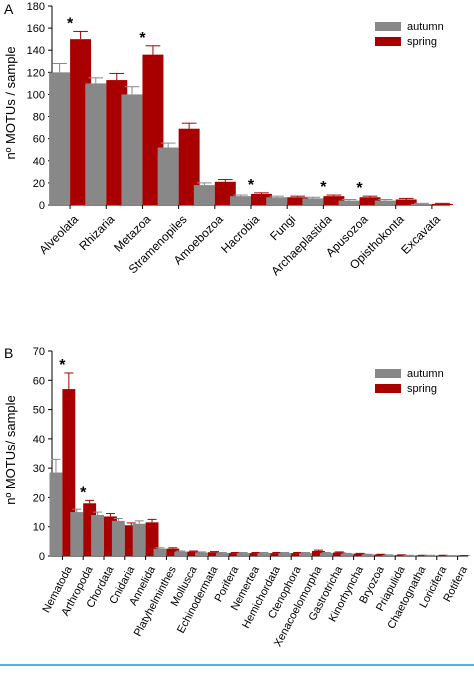 This screenshot has width=474, height=674. Describe the element at coordinates (39, 528) in the screenshot. I see `y-tick-label: 10` at that location.